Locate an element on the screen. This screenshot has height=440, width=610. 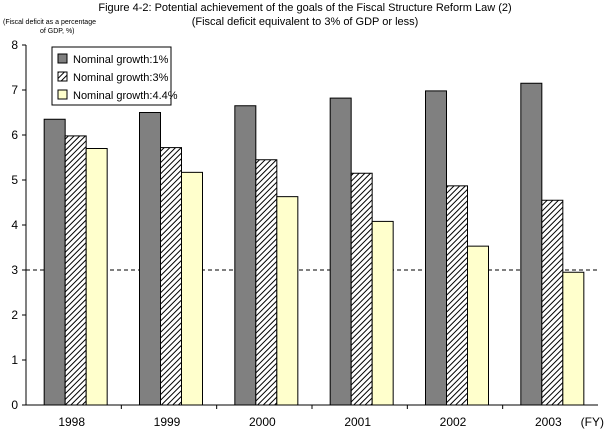
y-tick-label: 3 is located at coordinates (14, 270).